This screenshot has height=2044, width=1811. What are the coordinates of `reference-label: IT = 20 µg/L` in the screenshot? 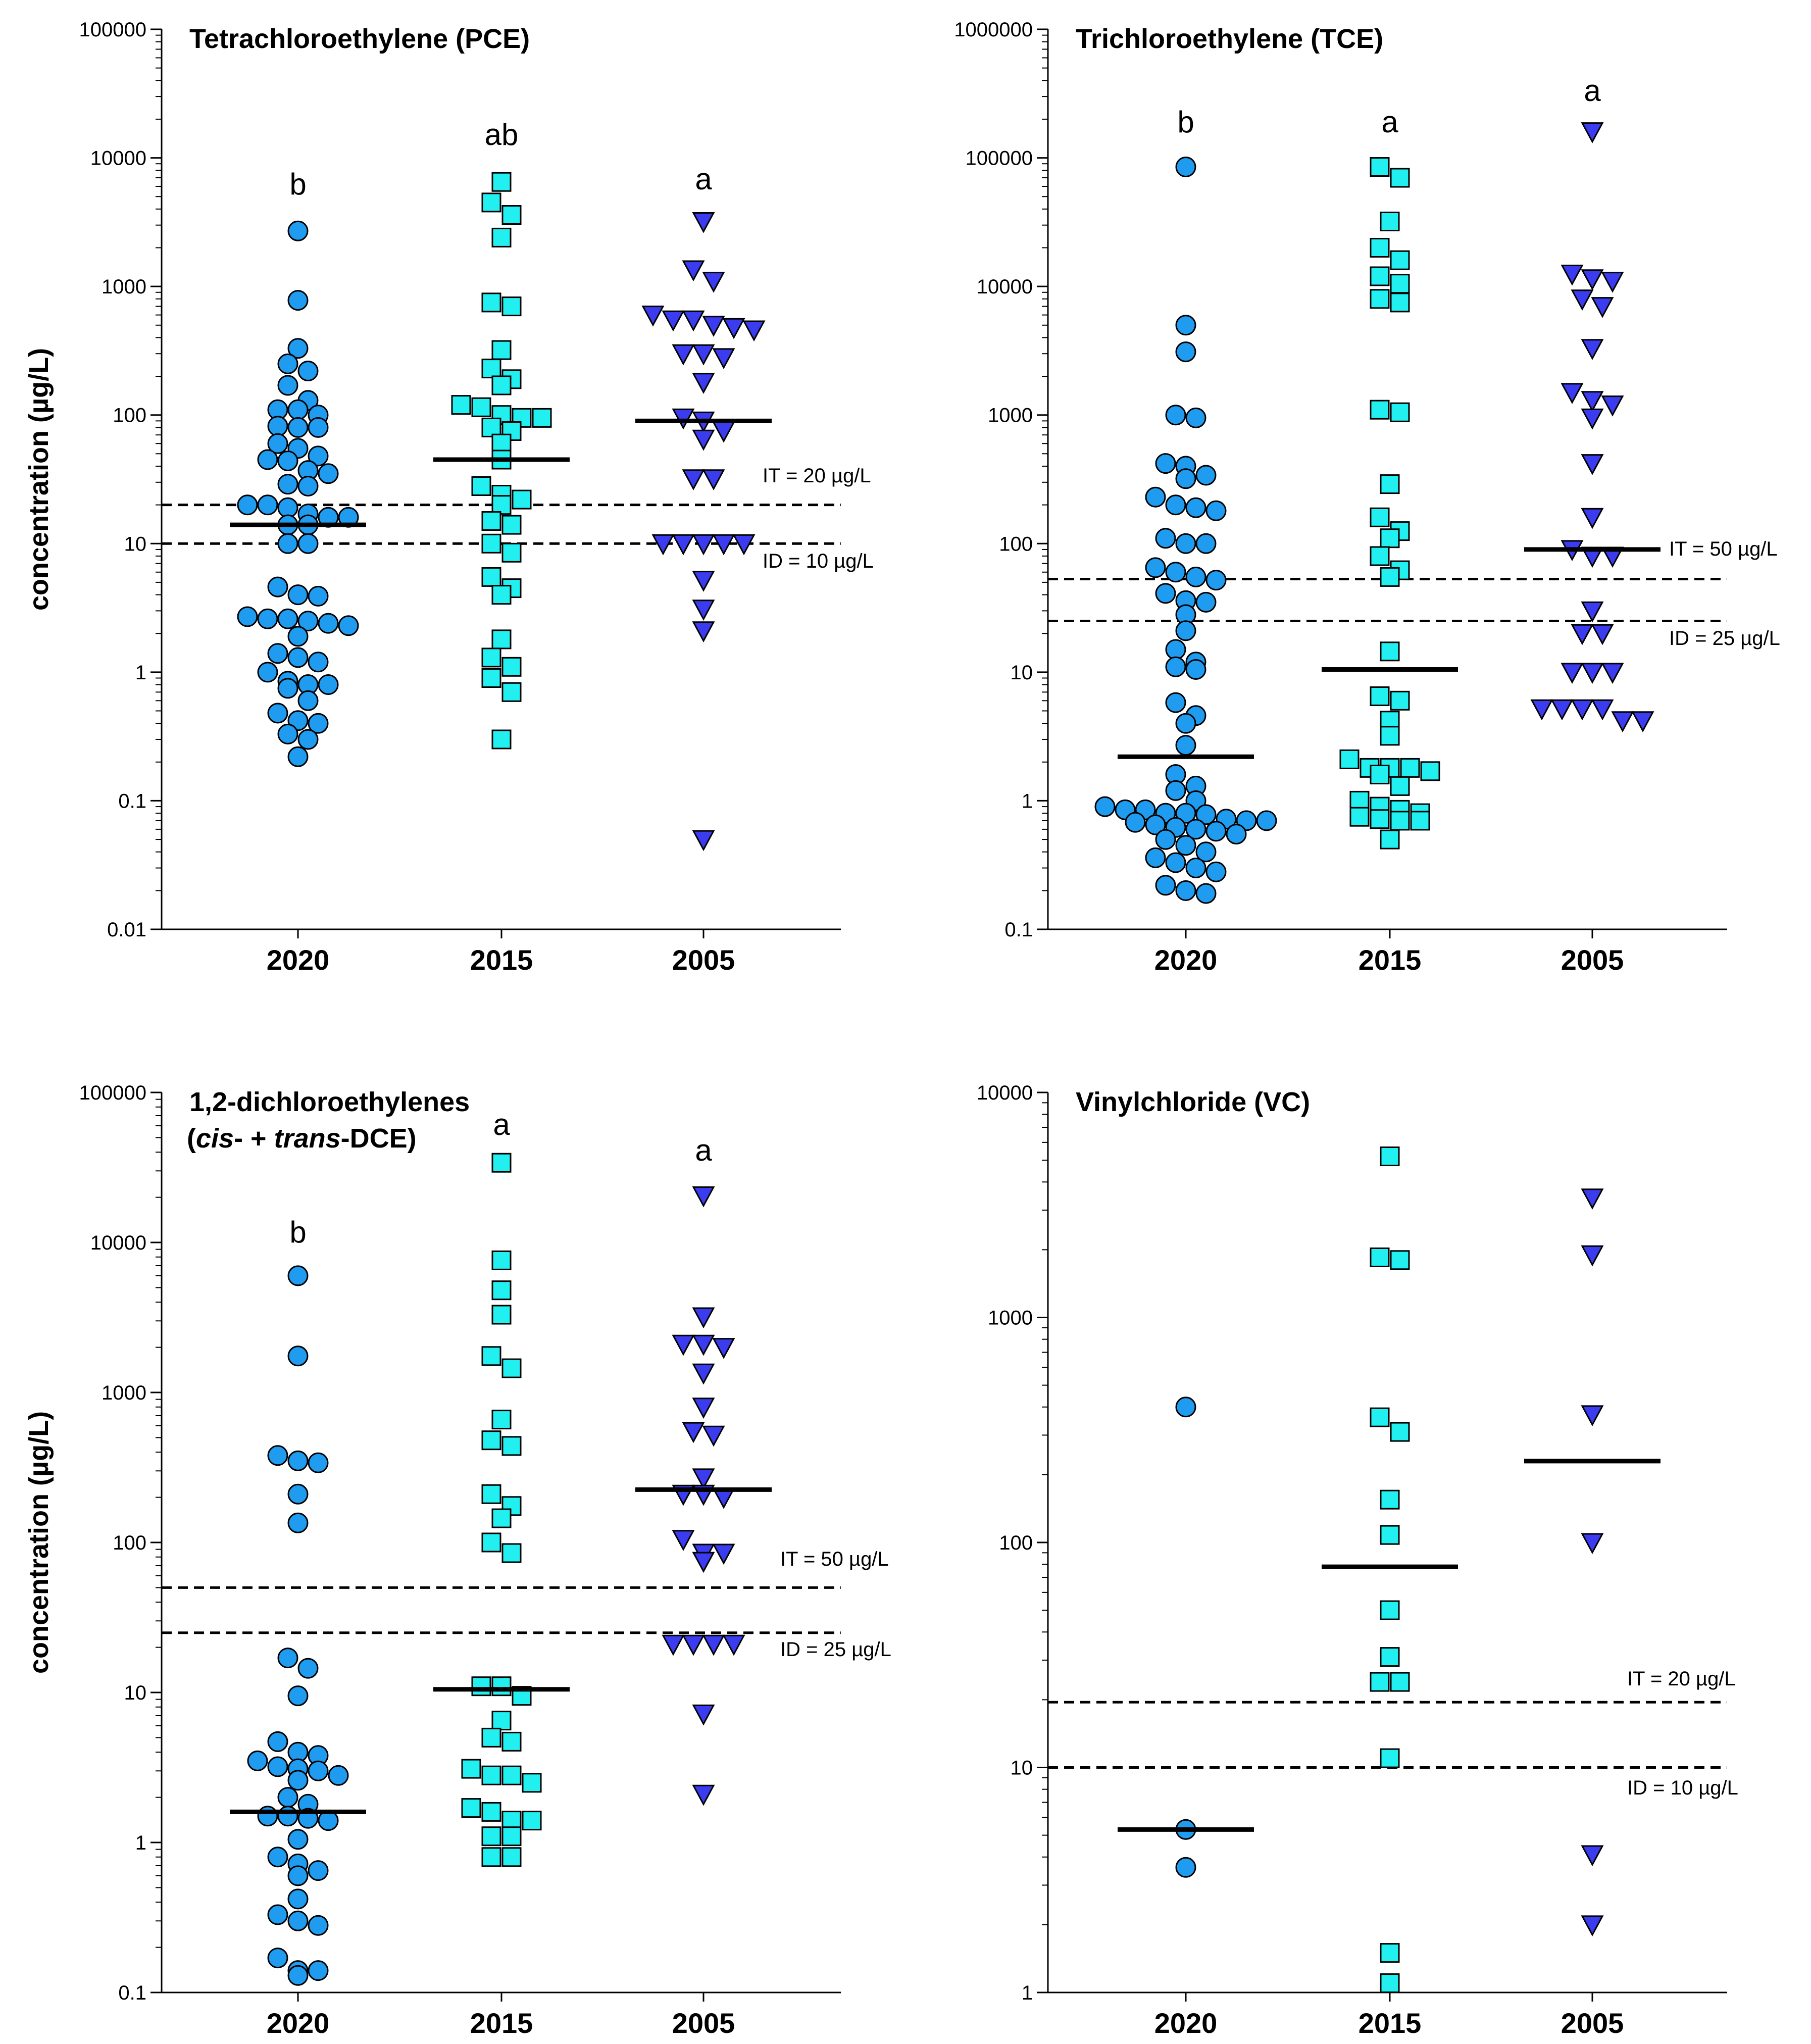 It's located at (817, 476).